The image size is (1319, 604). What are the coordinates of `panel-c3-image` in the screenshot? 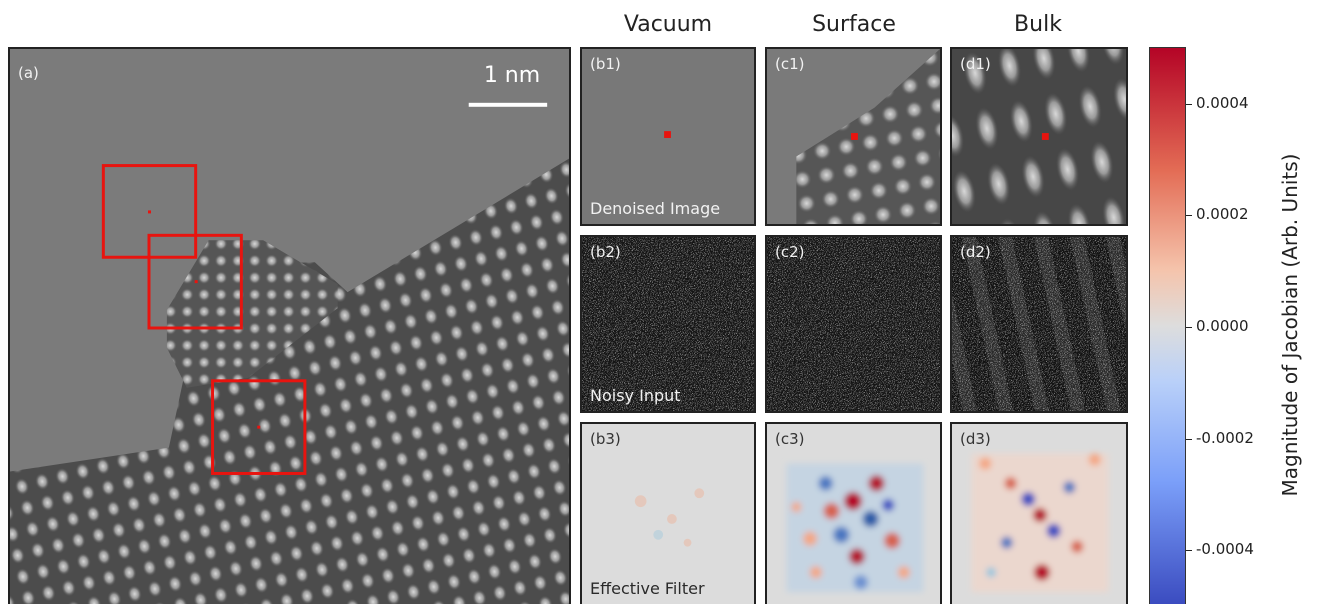 It's located at (853, 514).